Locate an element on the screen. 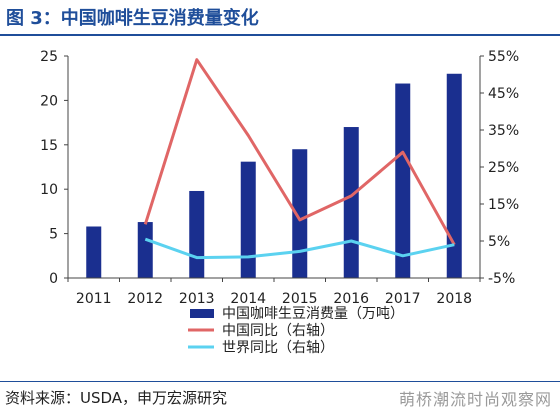  bar-2014 is located at coordinates (248, 219).